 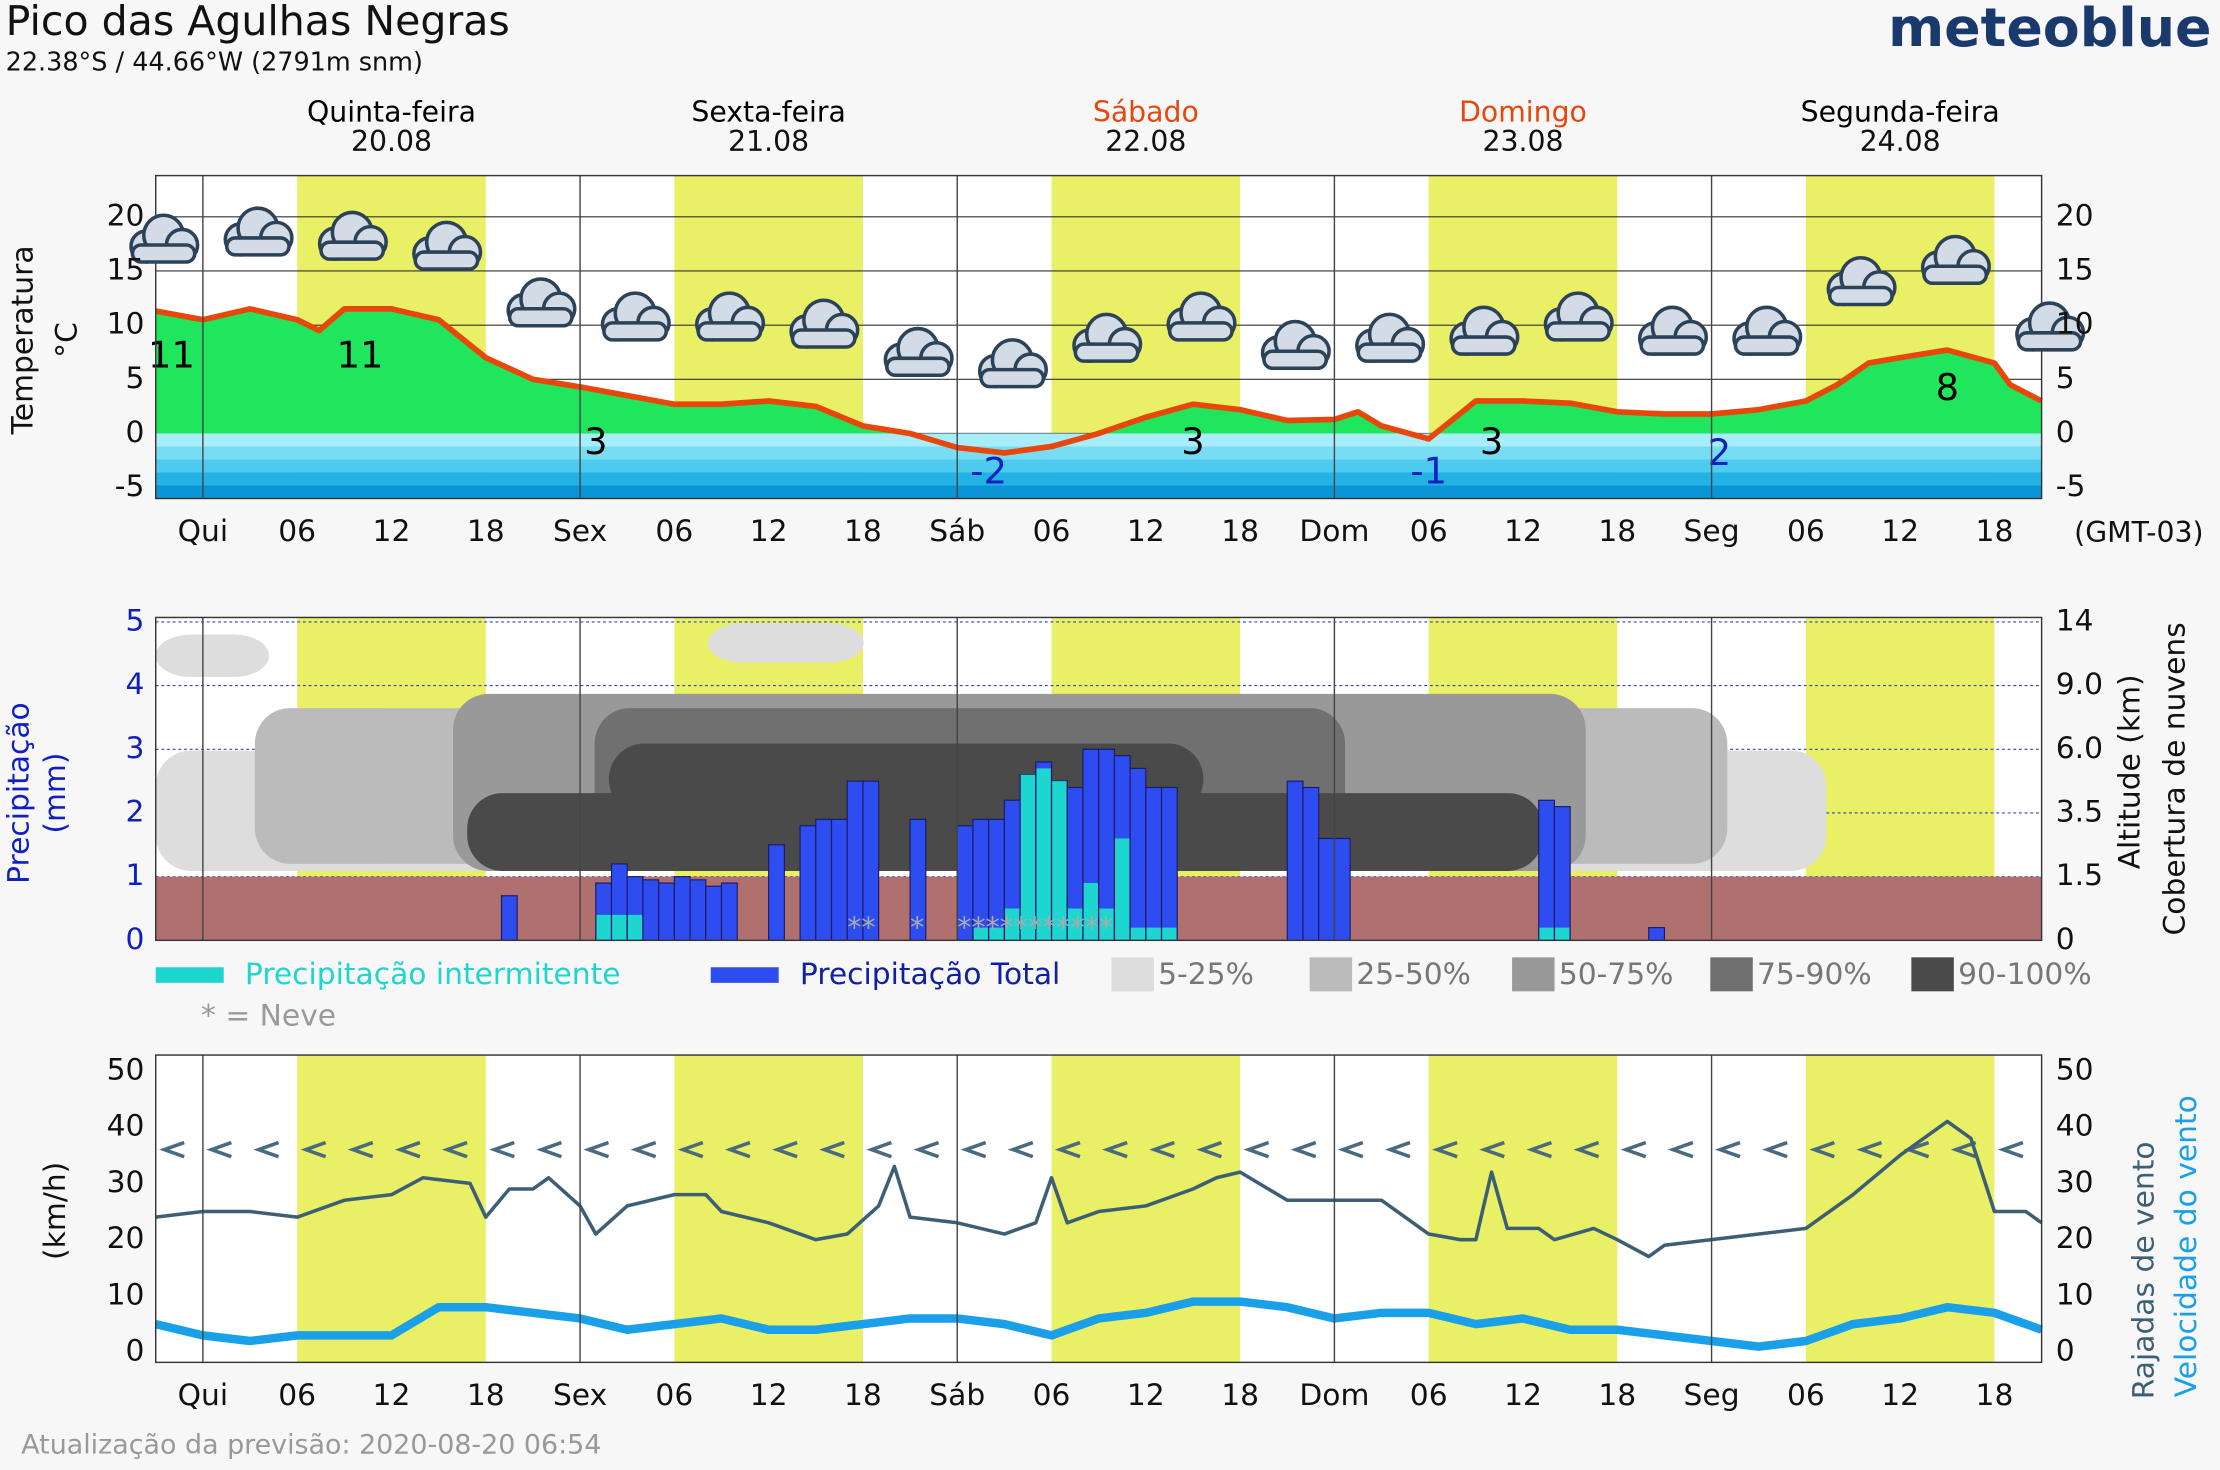 What do you see at coordinates (2049, 29) in the screenshot?
I see `brand: meteoblue` at bounding box center [2049, 29].